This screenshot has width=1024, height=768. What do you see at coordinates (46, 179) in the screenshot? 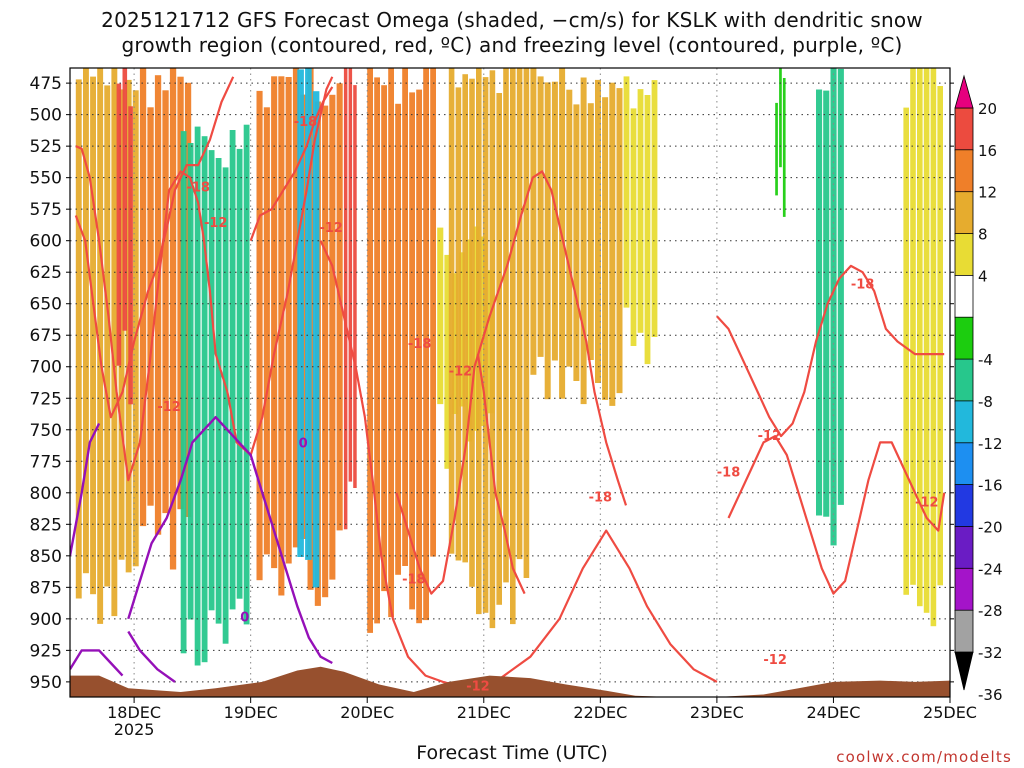
I see `y-tick-label-550: 550` at bounding box center [46, 179].